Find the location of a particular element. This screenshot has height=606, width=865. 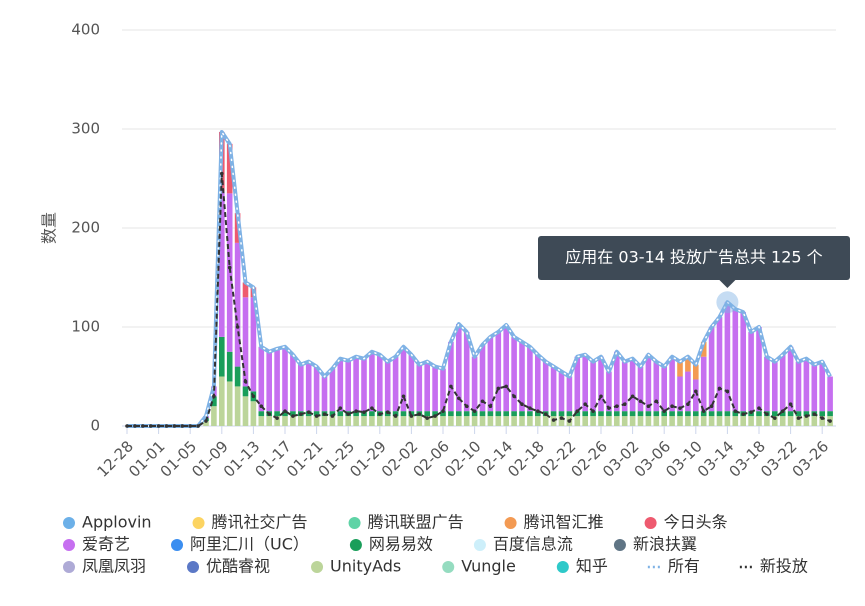

legend-item: 百度信息流 is located at coordinates (523, 544).